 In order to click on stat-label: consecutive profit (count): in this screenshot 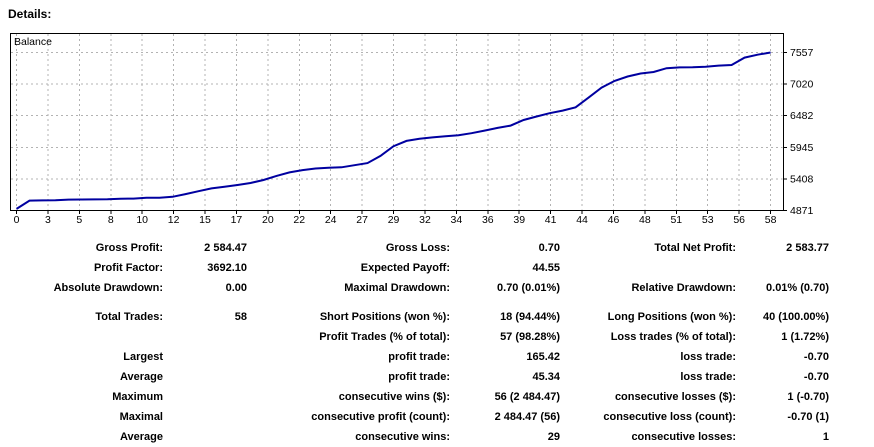, I will do `click(380, 417)`.